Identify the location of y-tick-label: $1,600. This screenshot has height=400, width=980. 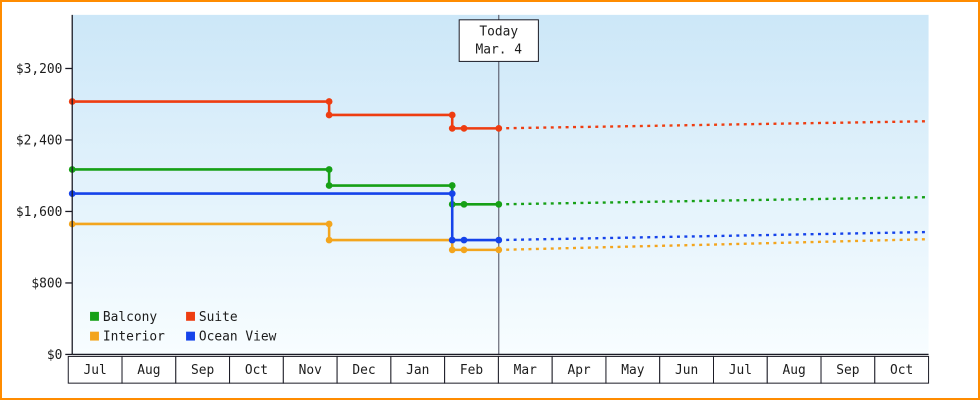
(39, 212).